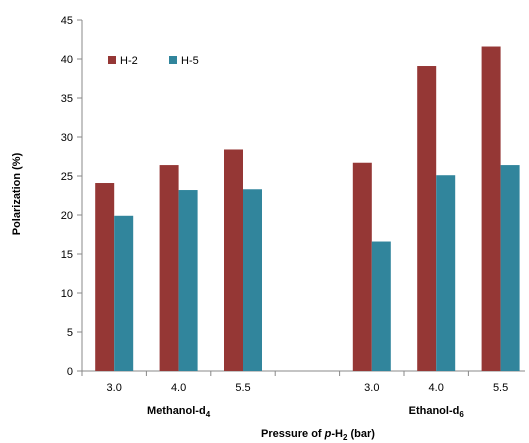 The width and height of the screenshot is (529, 443). What do you see at coordinates (337, 434) in the screenshot?
I see `x-axis-title-mid: -H` at bounding box center [337, 434].